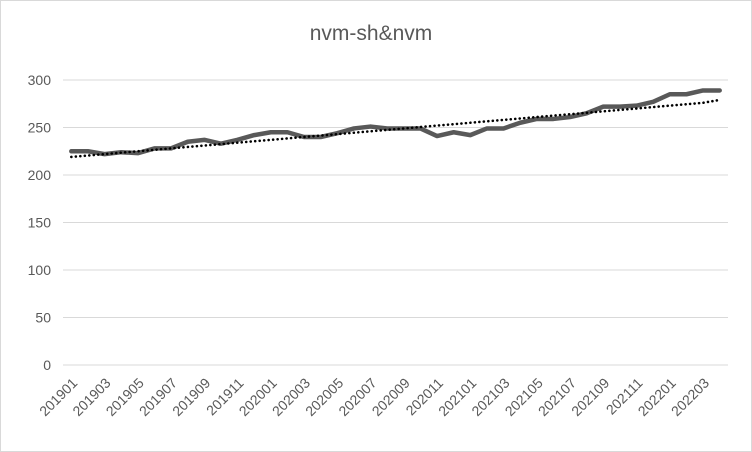  I want to click on y-tick-label: 200, so click(40, 175).